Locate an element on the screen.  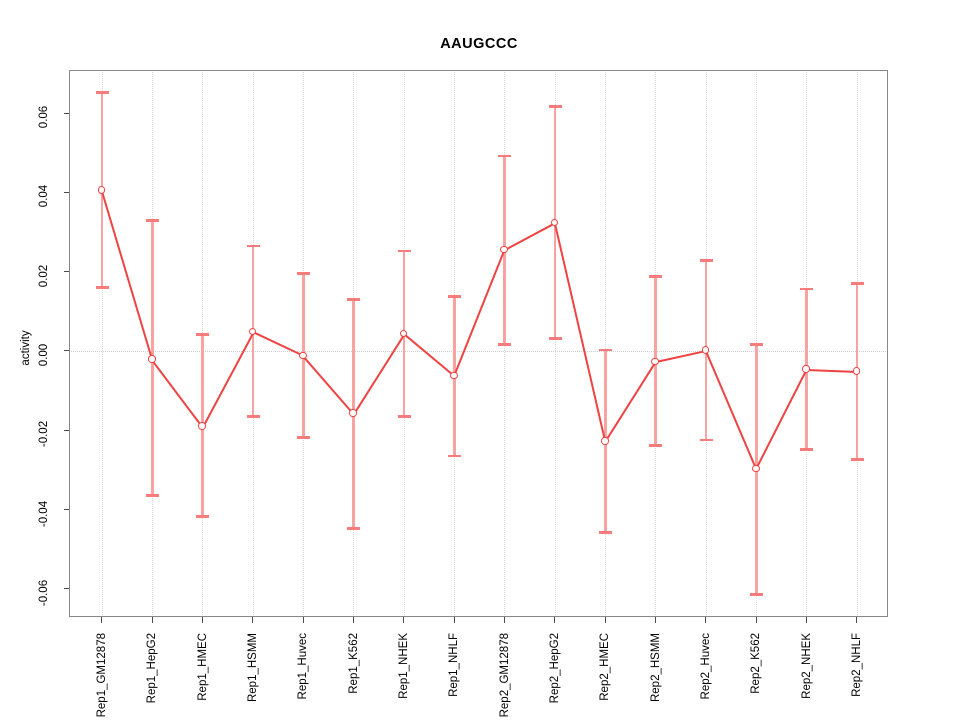
x-axis-tick-label-text: Rep1_HSMM is located at coordinates (253, 668).